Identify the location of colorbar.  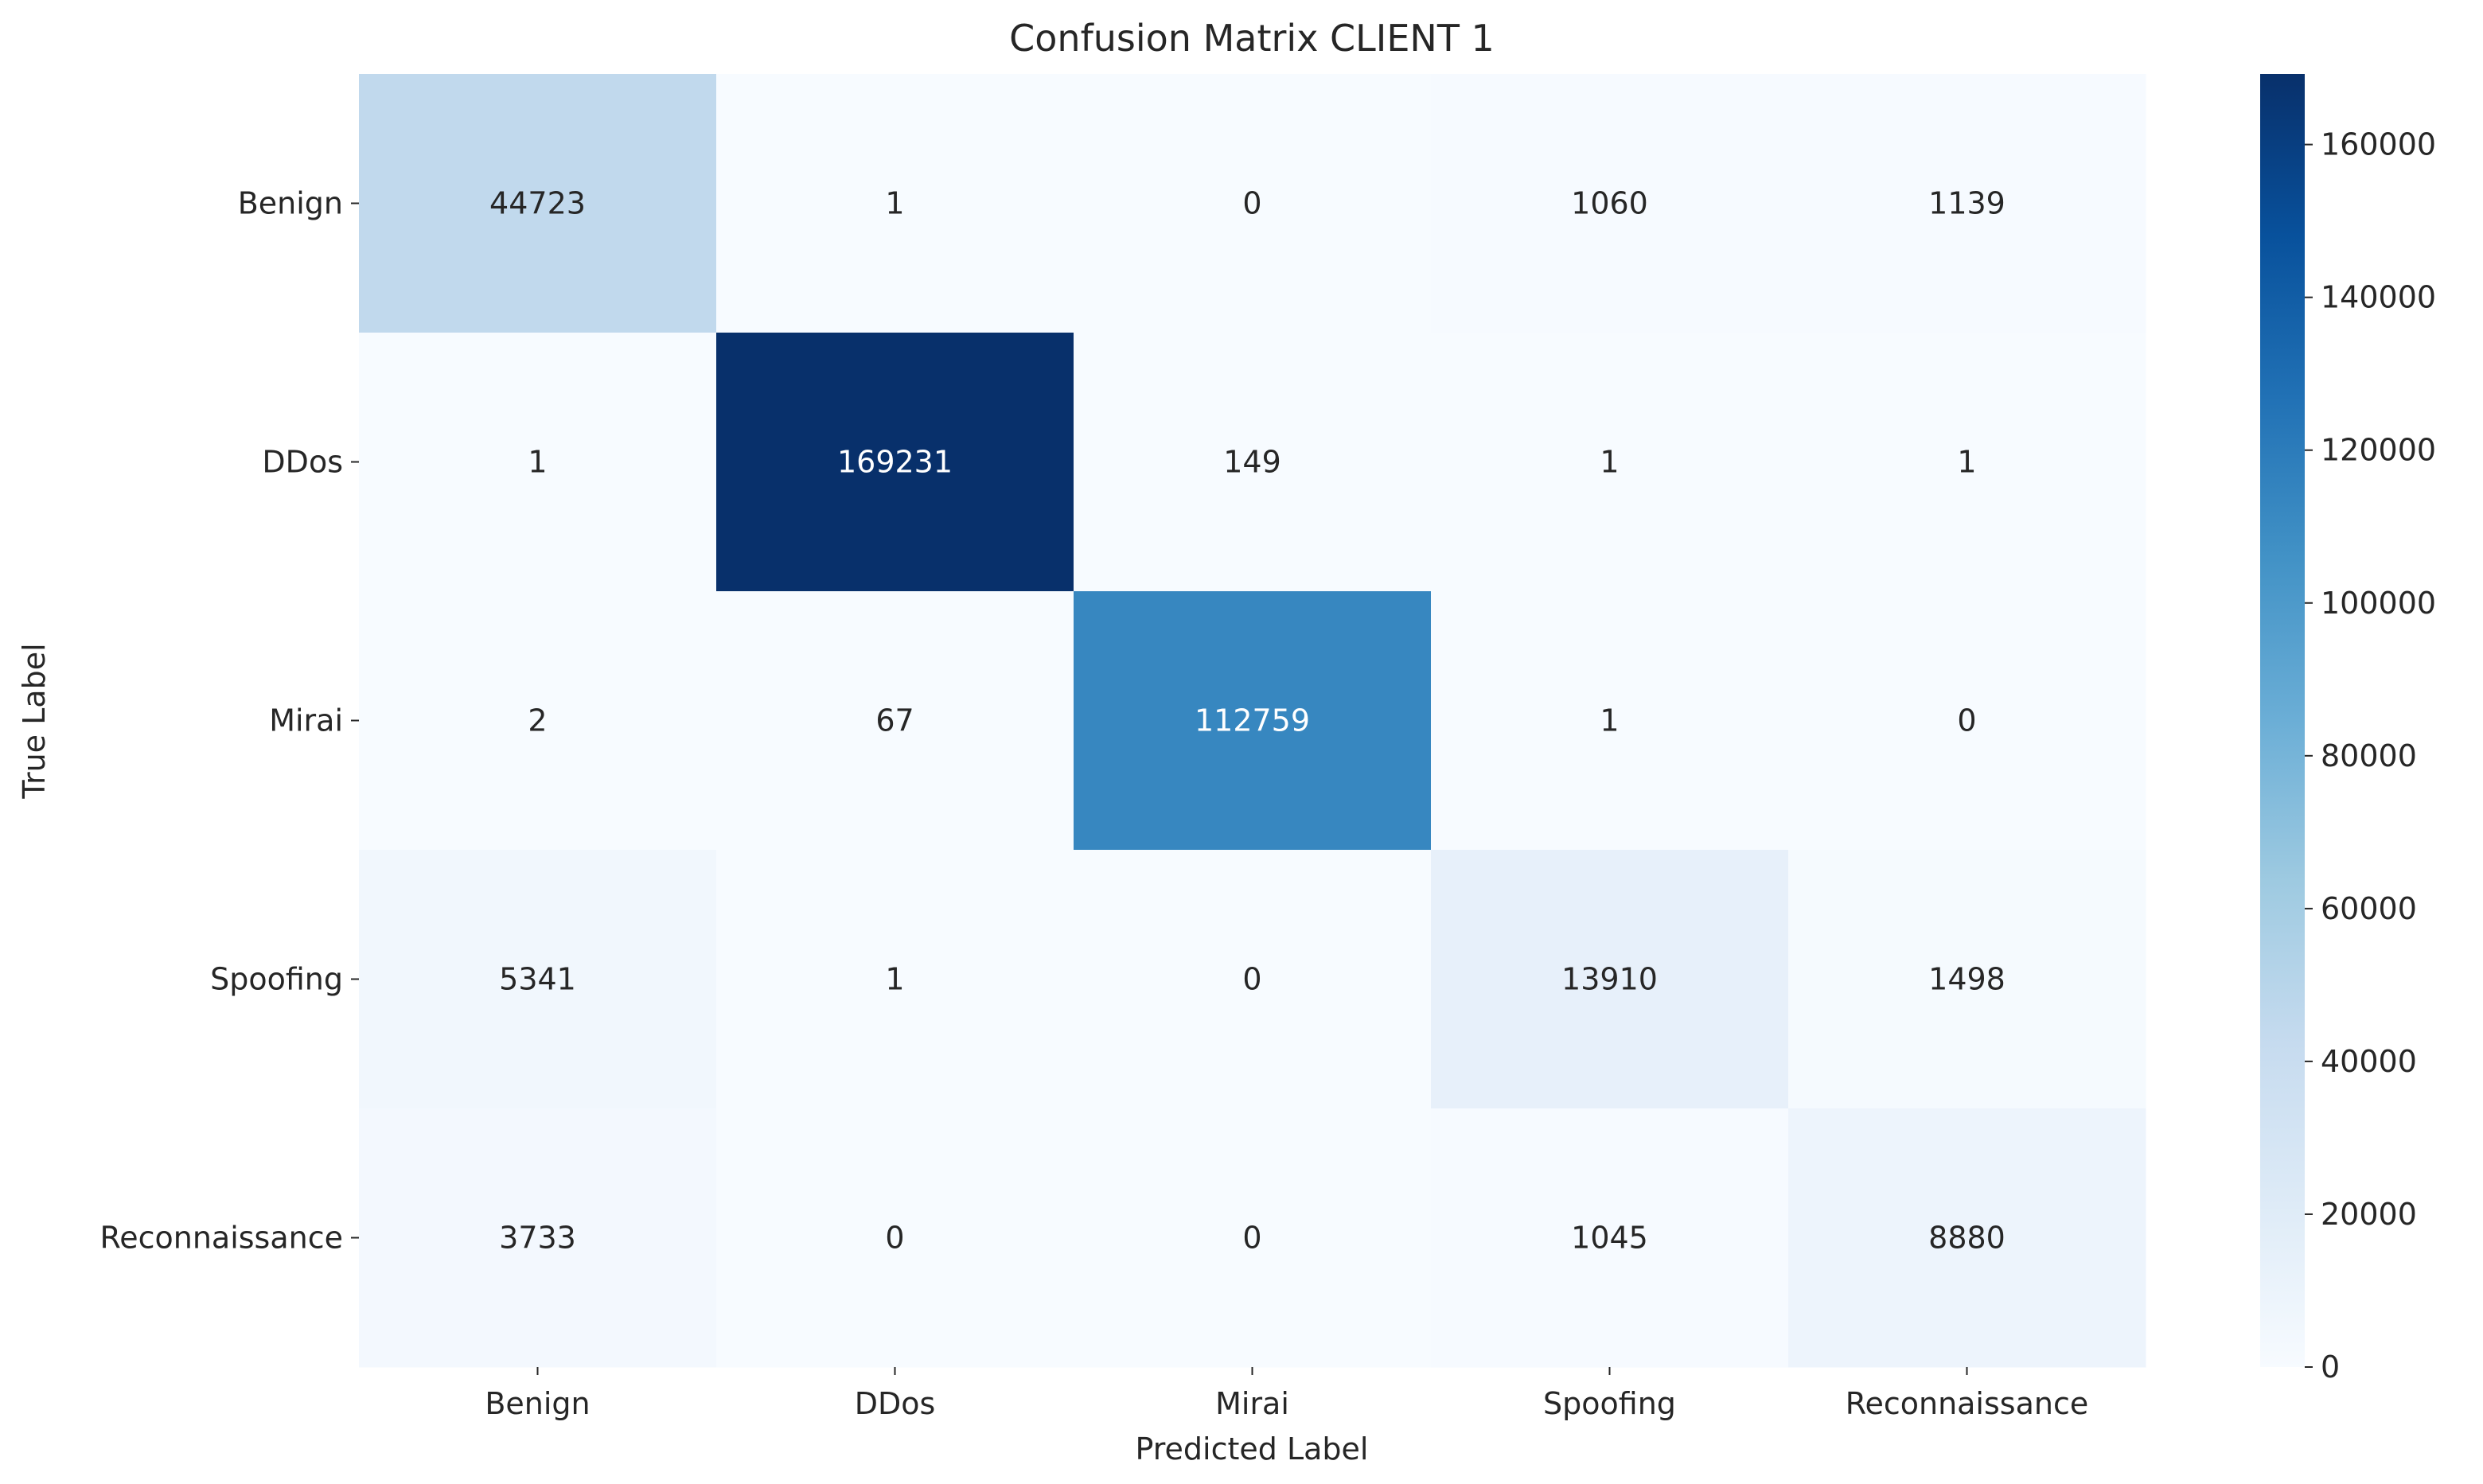
(2282, 720).